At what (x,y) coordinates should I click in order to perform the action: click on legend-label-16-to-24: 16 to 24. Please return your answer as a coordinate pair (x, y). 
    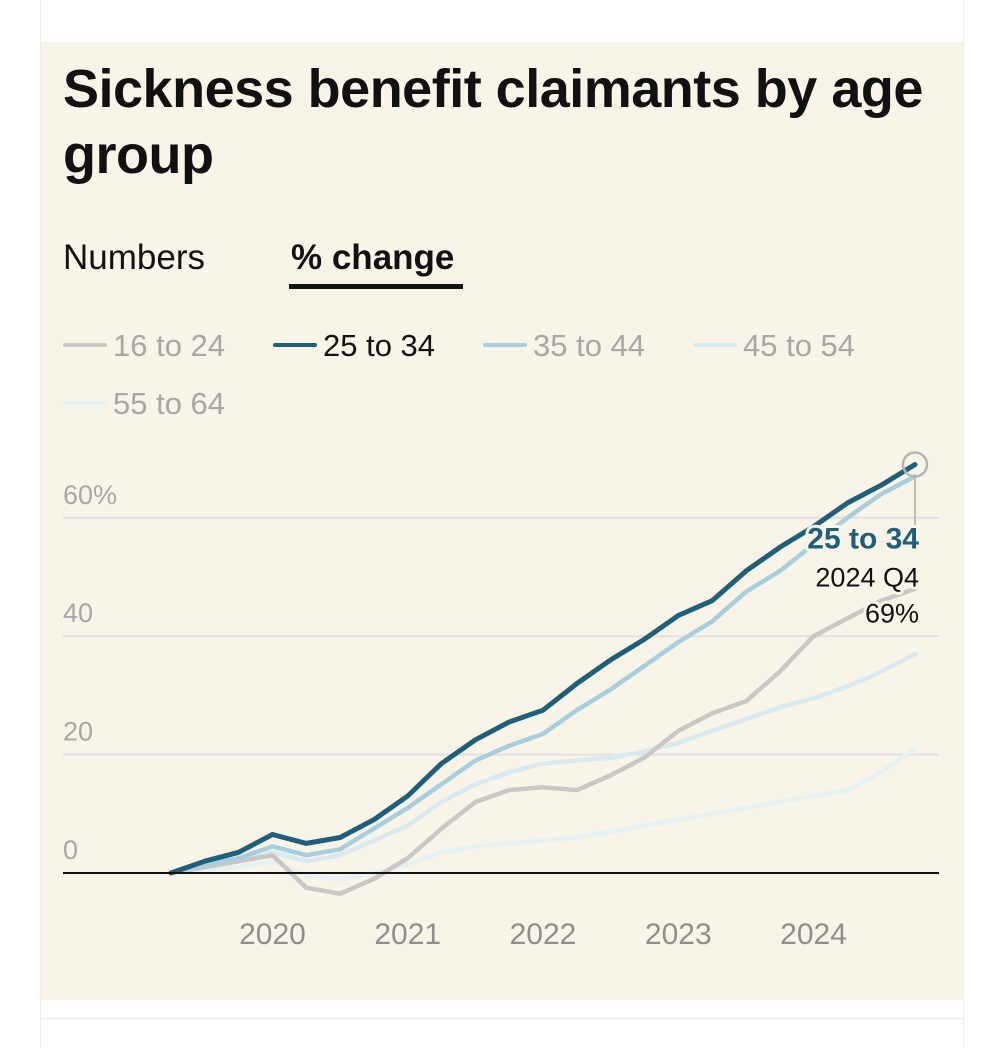
    Looking at the image, I should click on (169, 345).